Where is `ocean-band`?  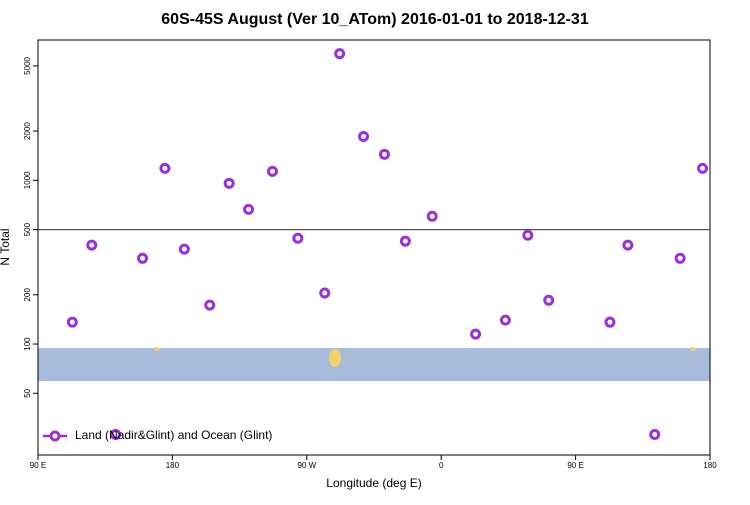
ocean-band is located at coordinates (374, 364).